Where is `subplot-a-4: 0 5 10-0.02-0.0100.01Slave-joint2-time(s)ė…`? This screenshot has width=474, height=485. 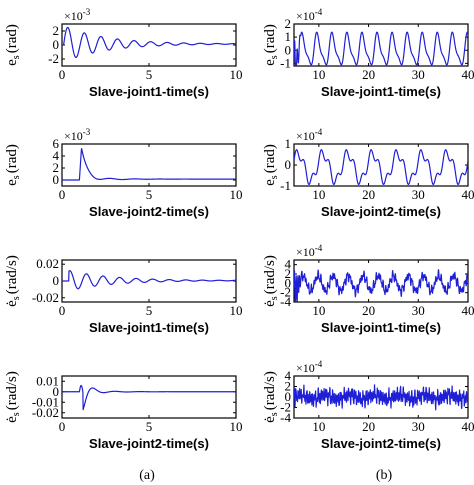
subplot-a-4: 0 5 10-0.02-0.0100.01Slave-joint2-time(s)ė… is located at coordinates (123, 411).